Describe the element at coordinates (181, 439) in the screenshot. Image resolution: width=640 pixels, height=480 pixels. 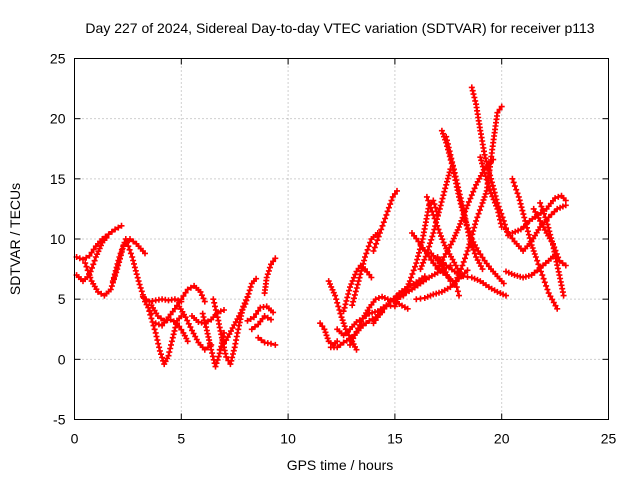
I see `x-tick-label: 5` at that location.